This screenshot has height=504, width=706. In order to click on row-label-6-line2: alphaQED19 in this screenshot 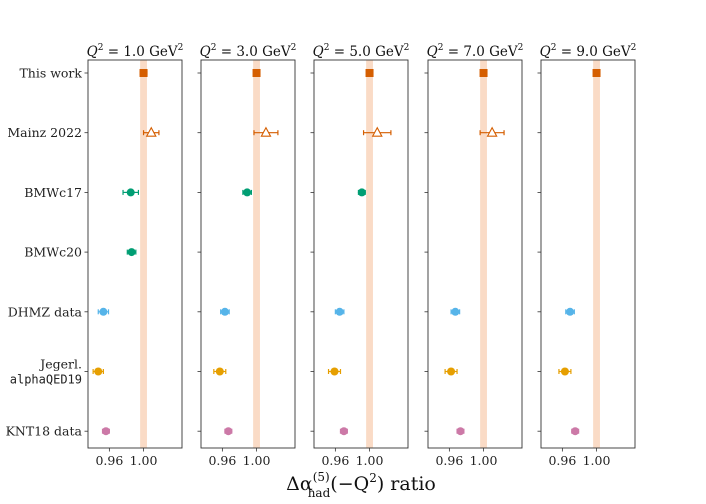, I will do `click(46, 380)`.